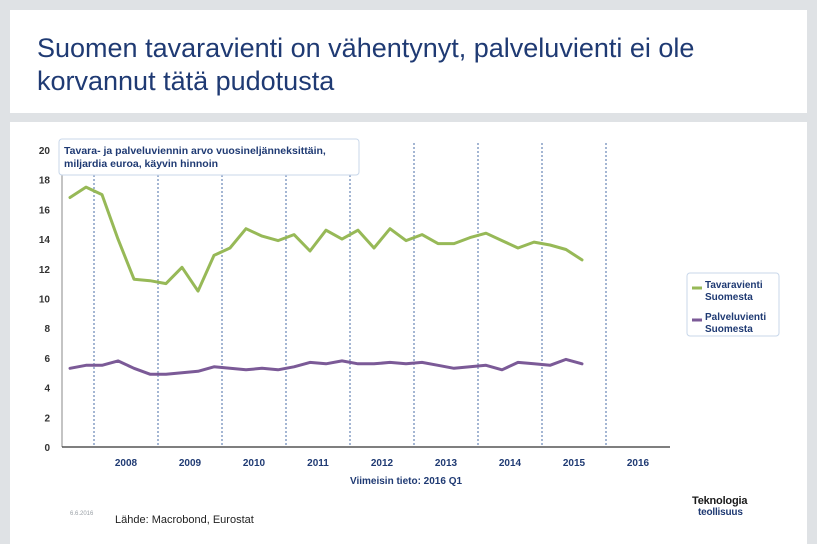  I want to click on y-tick-label: 2, so click(47, 418).